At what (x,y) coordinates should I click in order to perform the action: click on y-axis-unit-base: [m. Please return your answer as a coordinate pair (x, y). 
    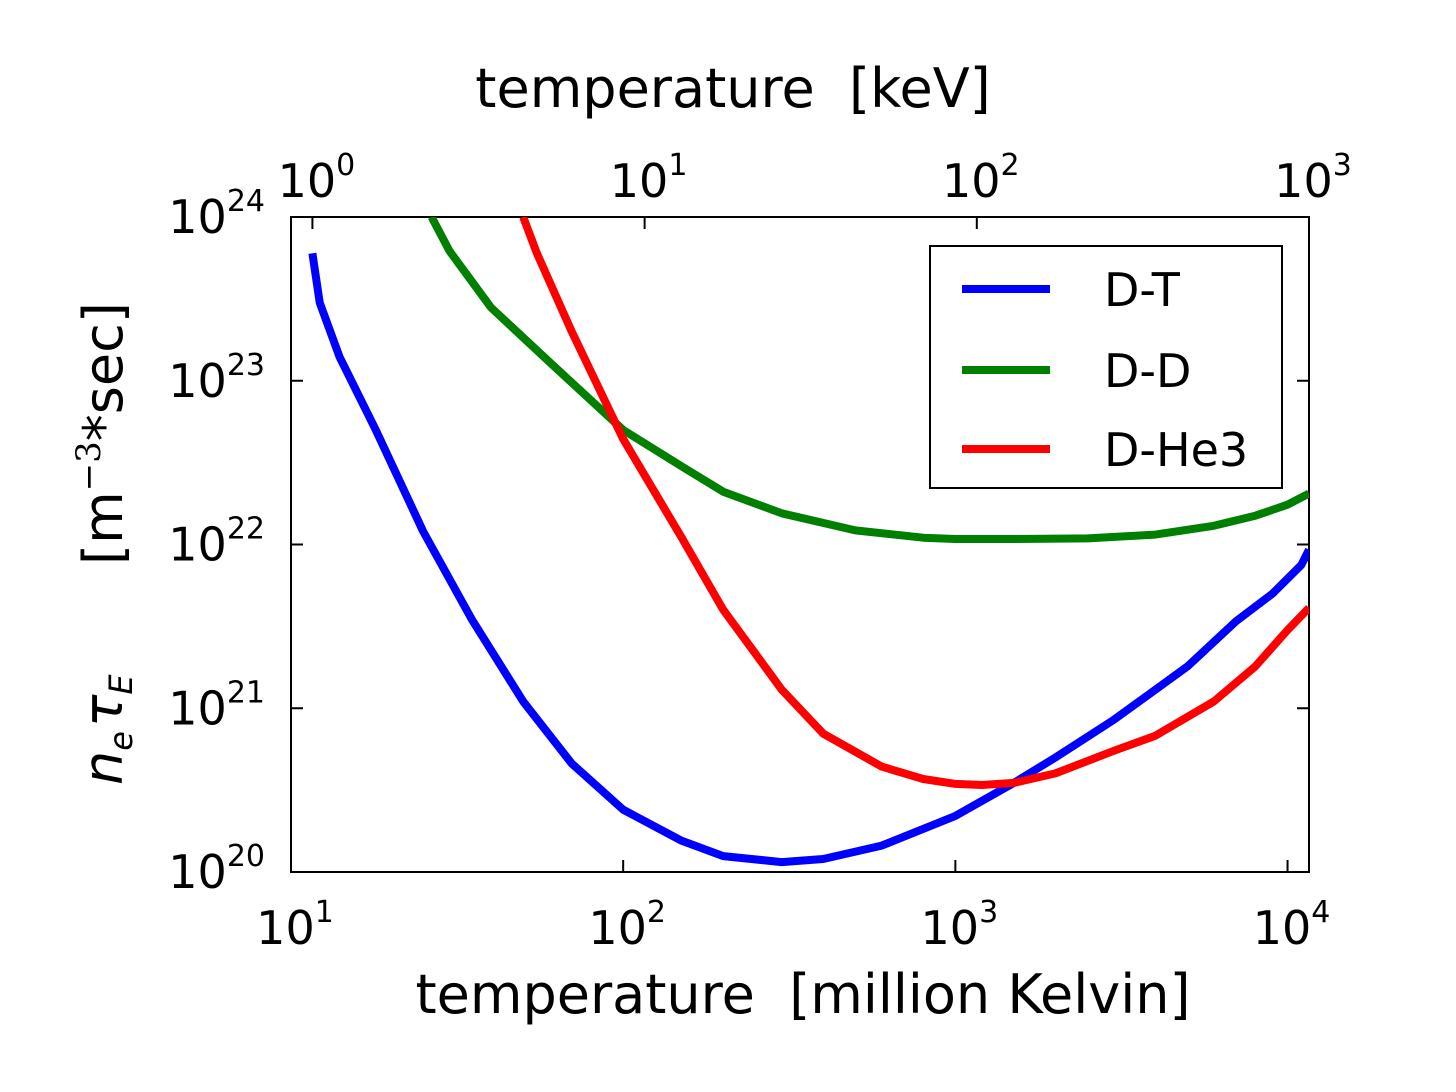
    Looking at the image, I should click on (103, 528).